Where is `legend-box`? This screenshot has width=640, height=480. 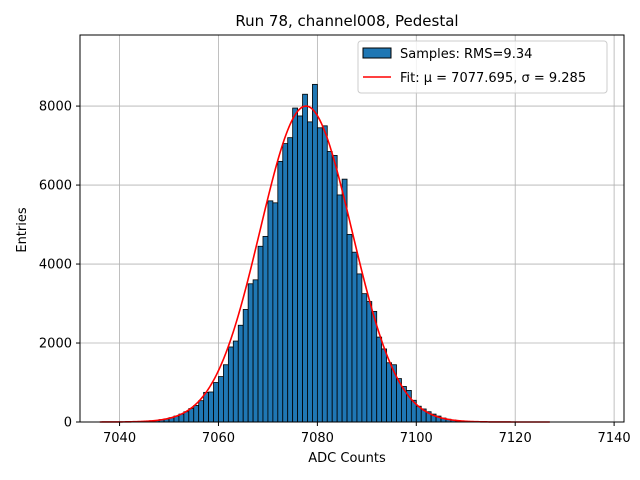
legend-box is located at coordinates (482, 67).